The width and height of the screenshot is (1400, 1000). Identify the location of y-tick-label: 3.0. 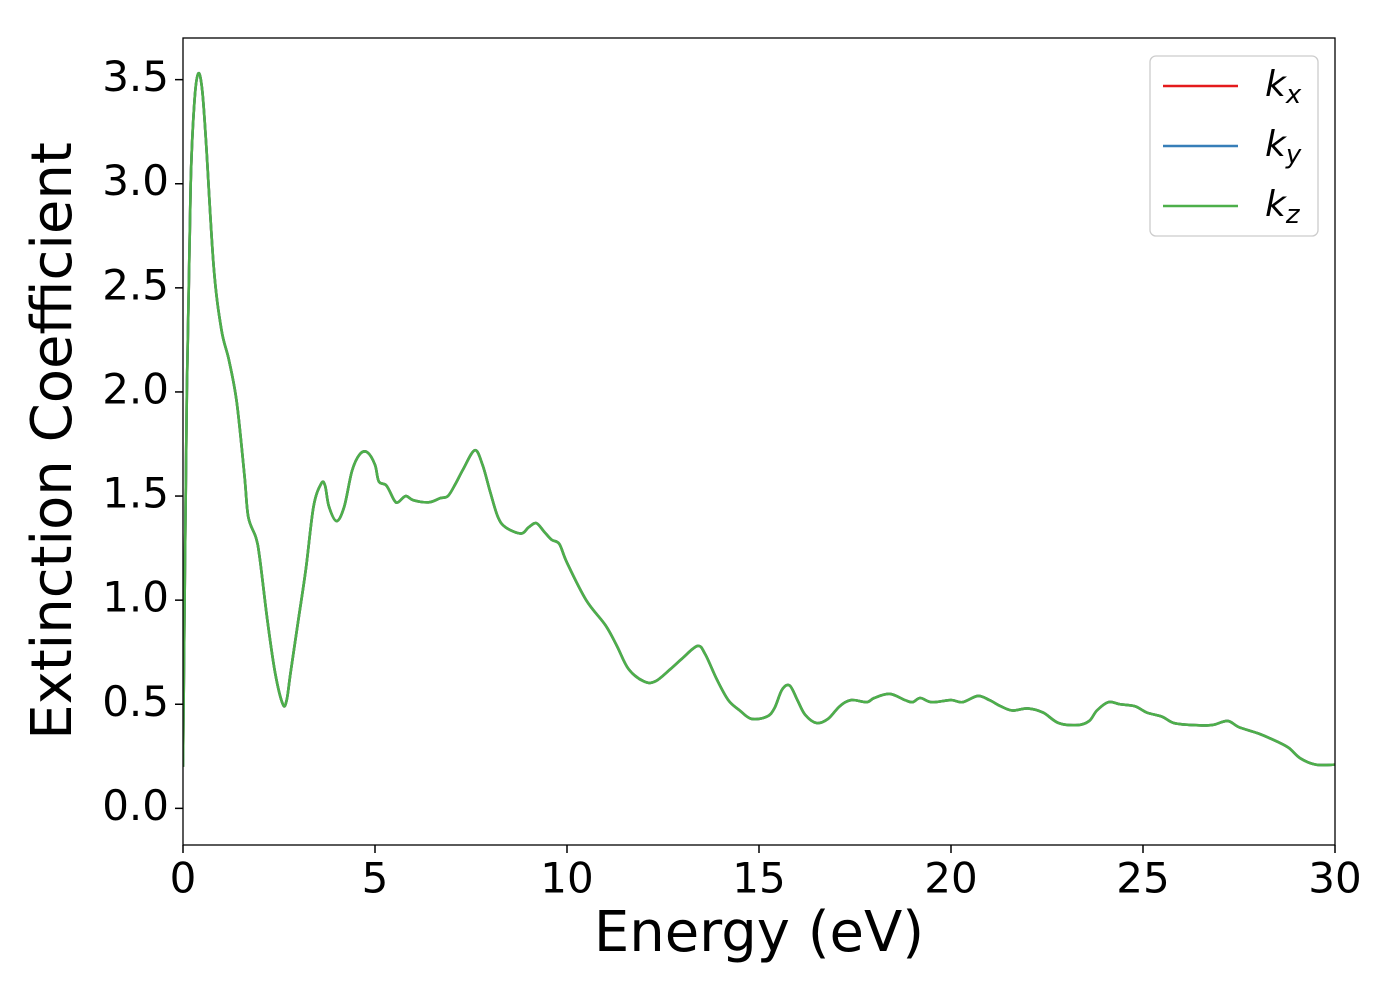
(135, 180).